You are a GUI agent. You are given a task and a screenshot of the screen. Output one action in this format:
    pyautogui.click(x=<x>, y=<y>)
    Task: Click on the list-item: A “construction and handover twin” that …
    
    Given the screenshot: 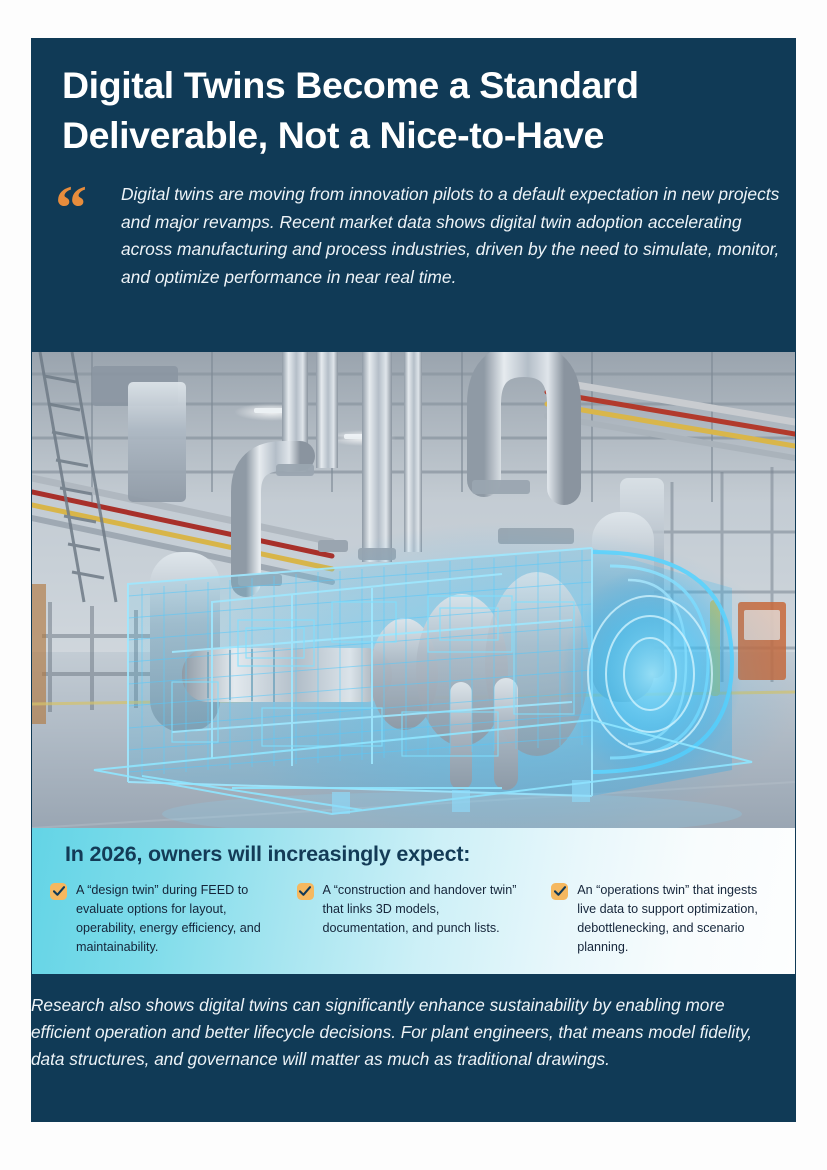 What is the action you would take?
    pyautogui.click(x=416, y=919)
    